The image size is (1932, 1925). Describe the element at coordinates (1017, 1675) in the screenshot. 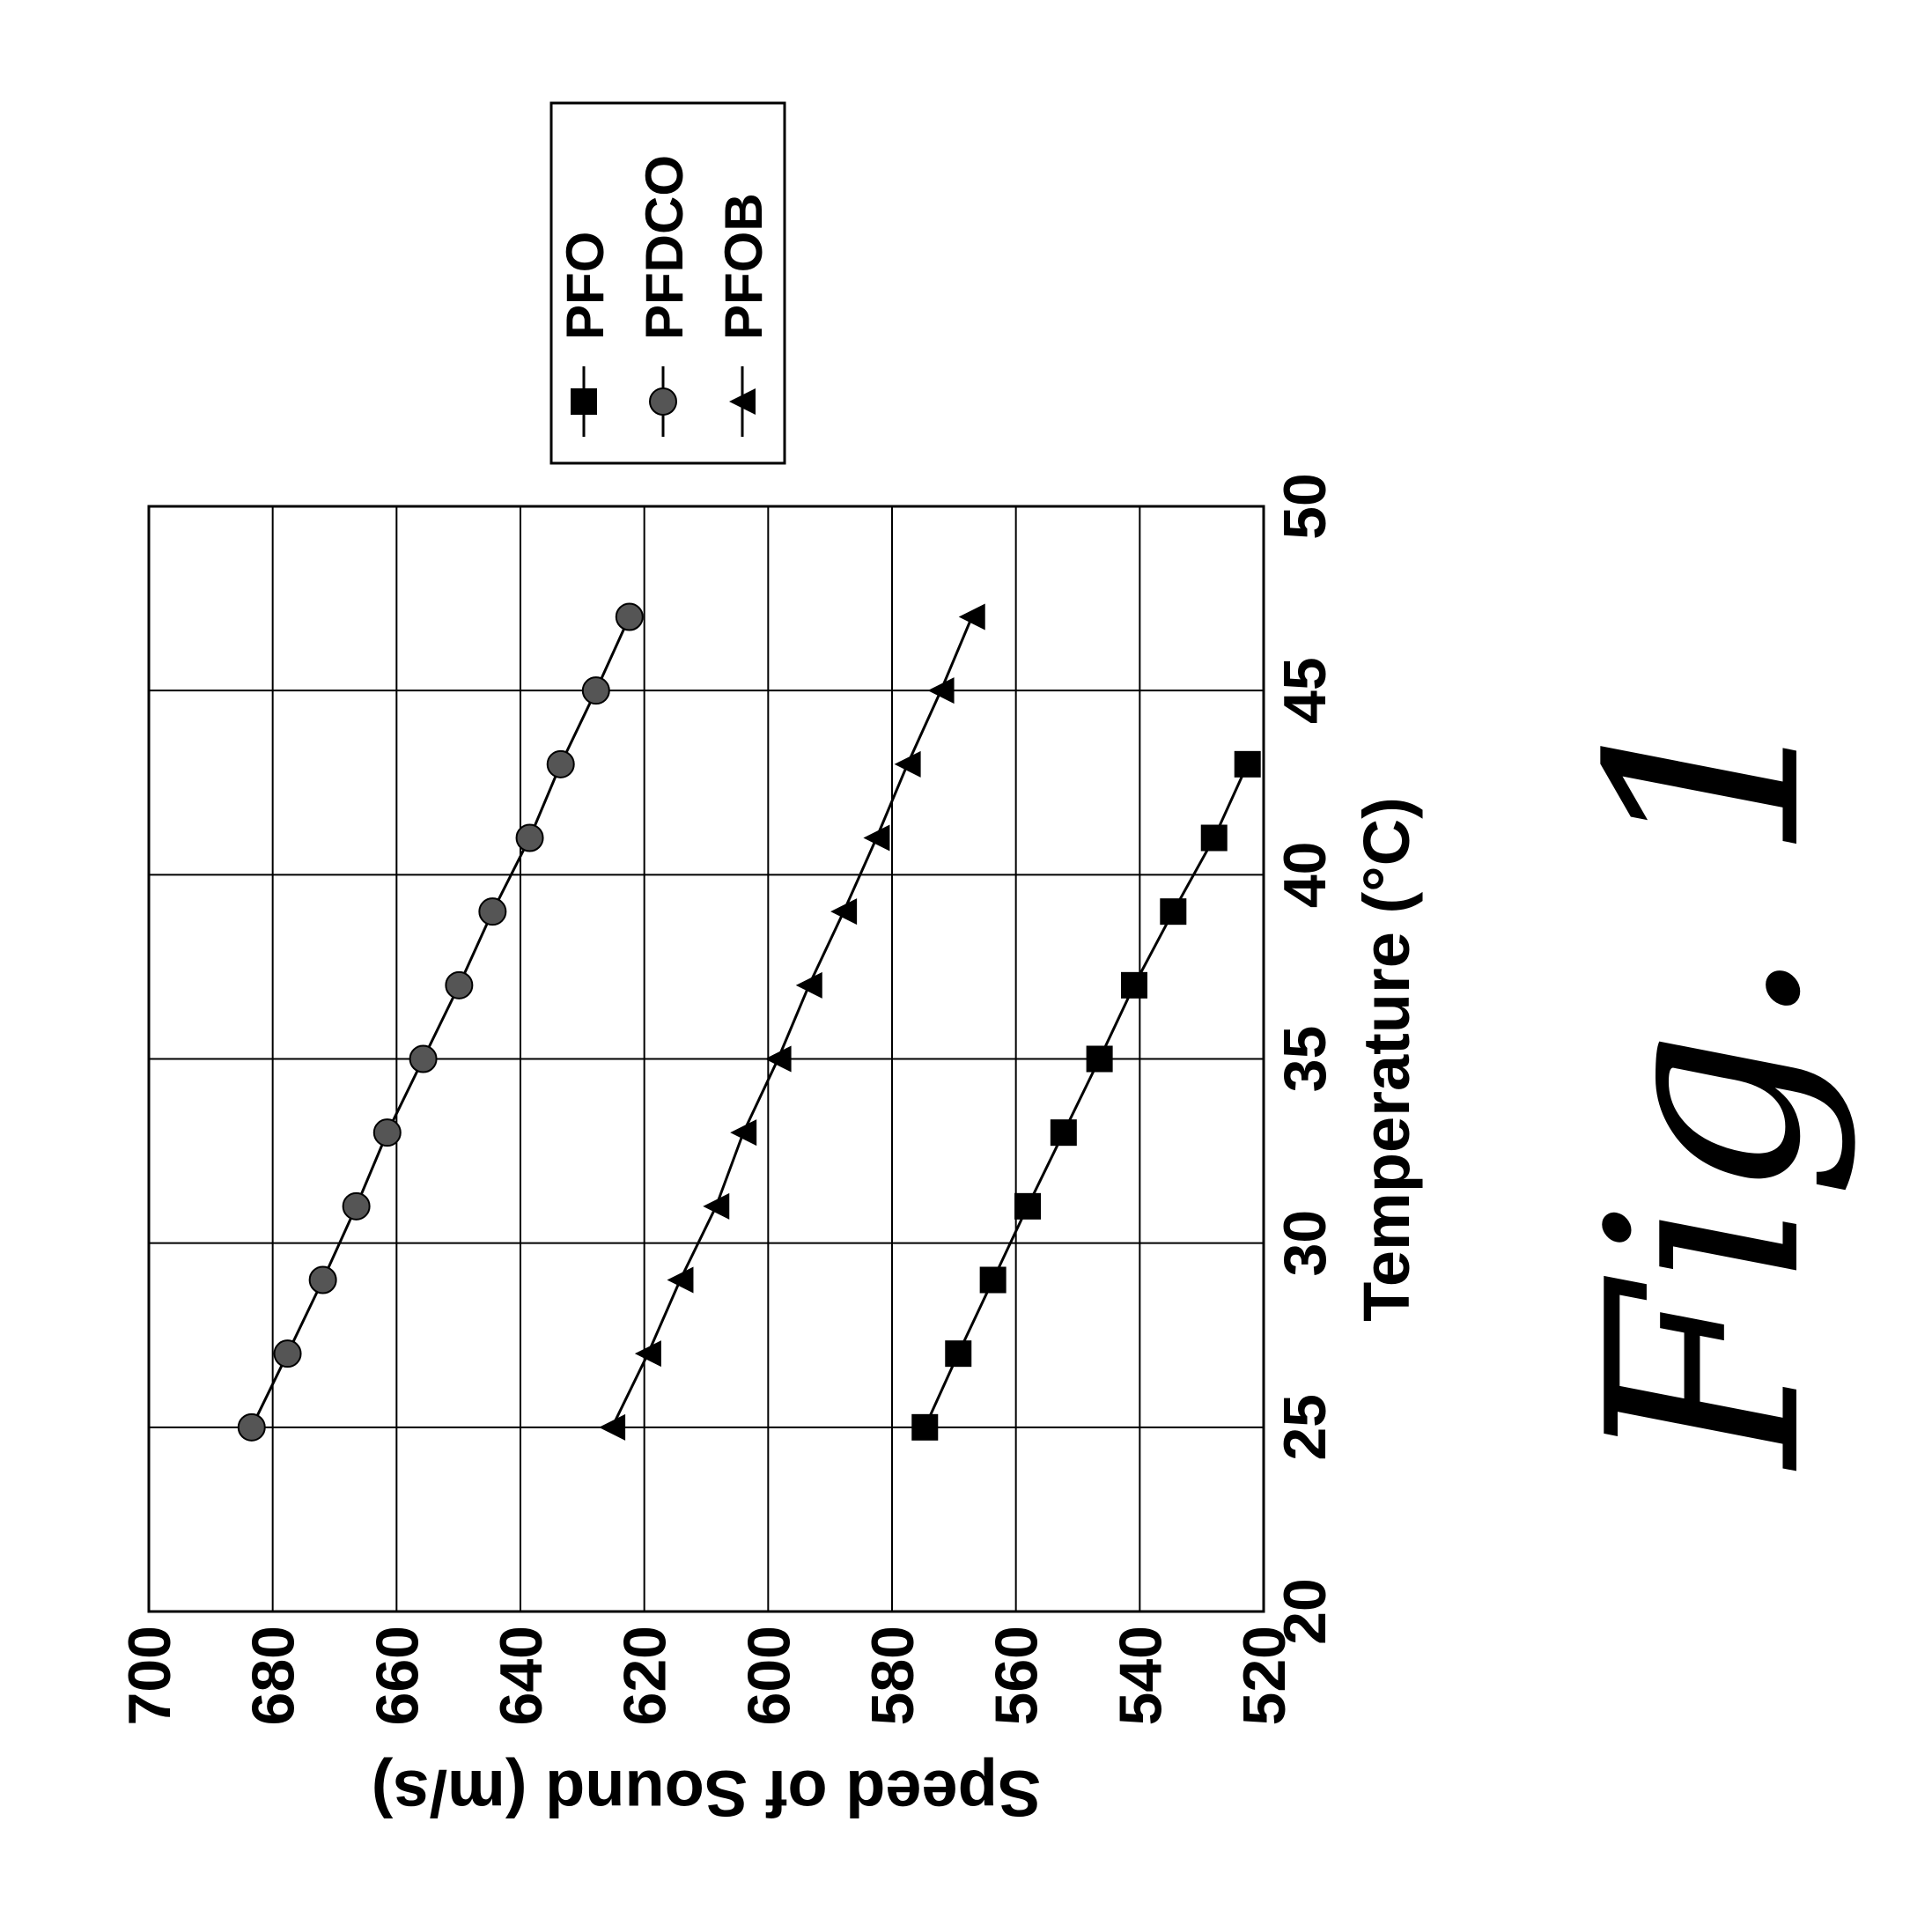

I see `y-tick-label: 560` at that location.